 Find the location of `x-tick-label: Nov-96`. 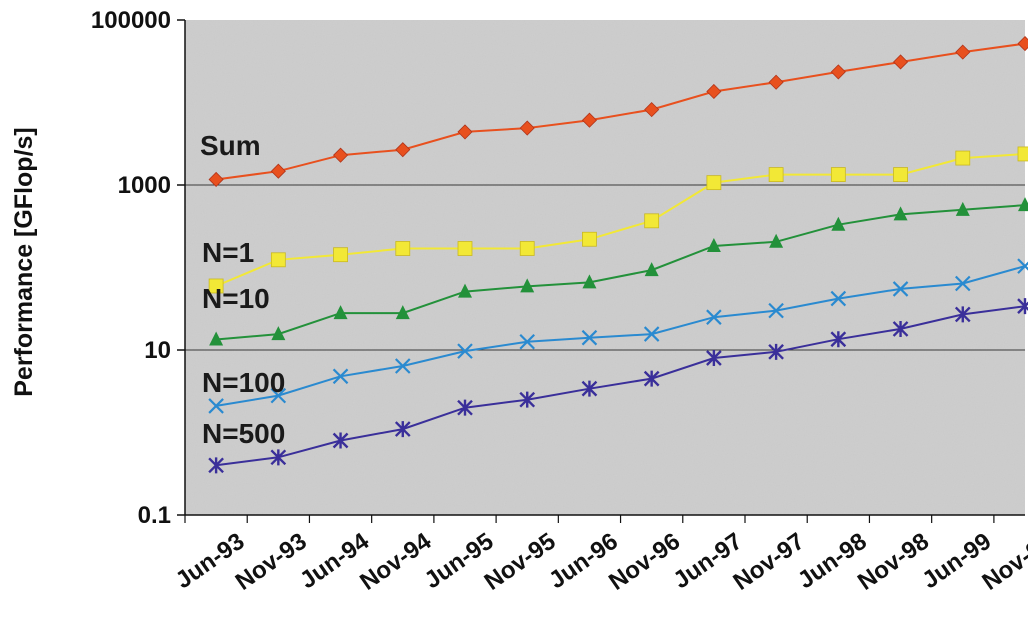

x-tick-label: Nov-96 is located at coordinates (644, 562).